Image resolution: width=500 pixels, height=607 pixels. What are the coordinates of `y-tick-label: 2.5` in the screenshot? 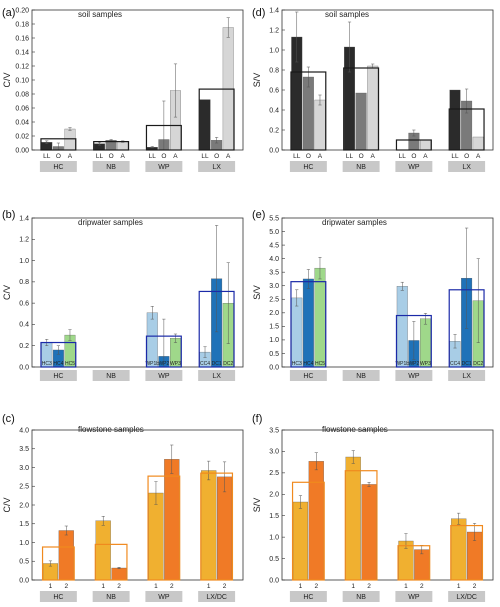 It's located at (274, 473).